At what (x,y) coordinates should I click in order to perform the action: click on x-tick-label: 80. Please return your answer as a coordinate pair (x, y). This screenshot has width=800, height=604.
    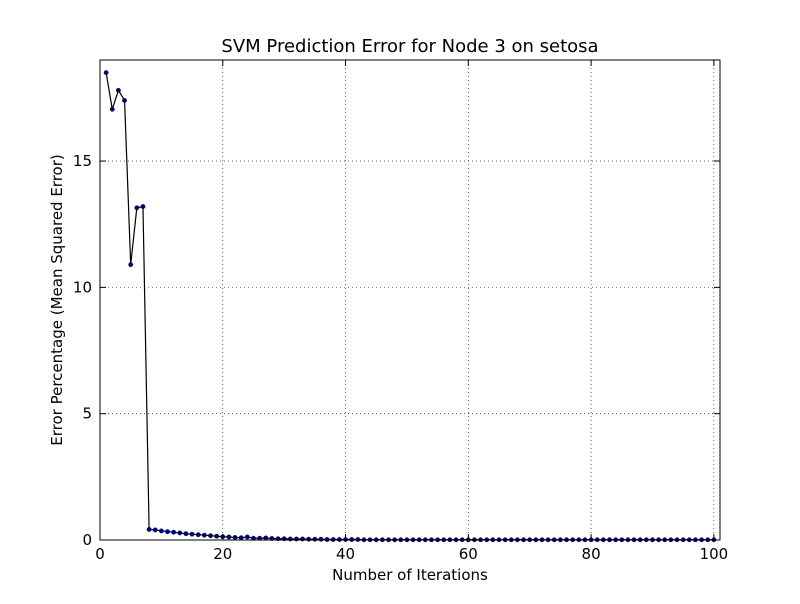
    Looking at the image, I should click on (591, 554).